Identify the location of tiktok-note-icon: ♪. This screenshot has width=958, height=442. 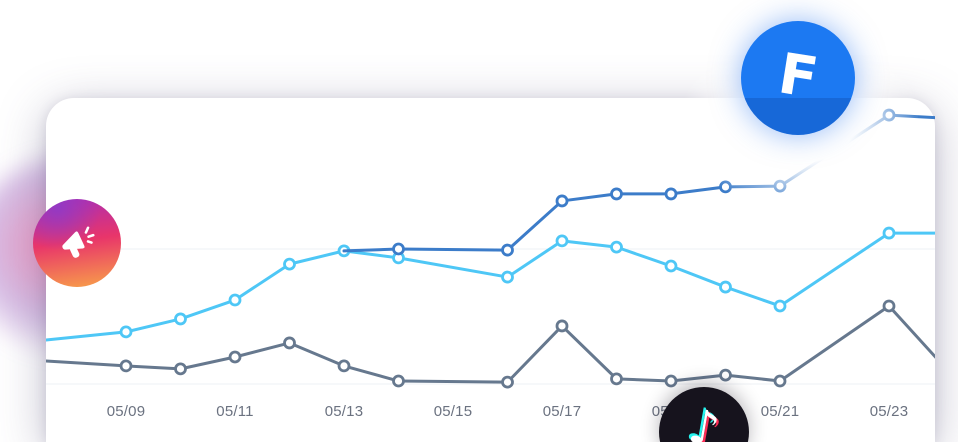
(704, 420).